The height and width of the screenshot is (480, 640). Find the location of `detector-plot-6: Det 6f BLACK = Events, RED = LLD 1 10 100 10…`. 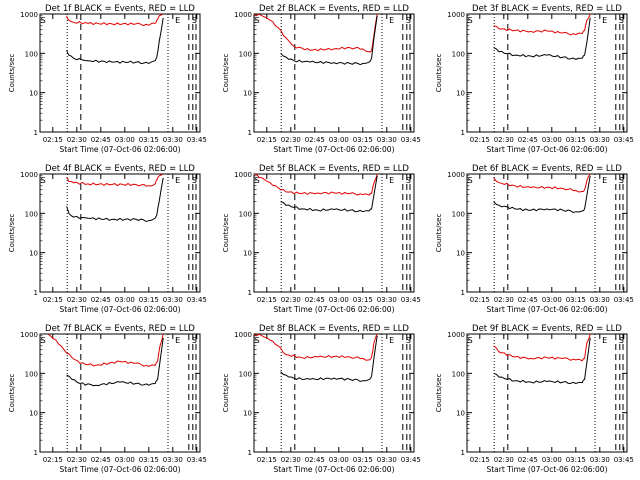

detector-plot-6: Det 6f BLACK = Events, RED = LLD 1 10 100 10… is located at coordinates (534, 239).